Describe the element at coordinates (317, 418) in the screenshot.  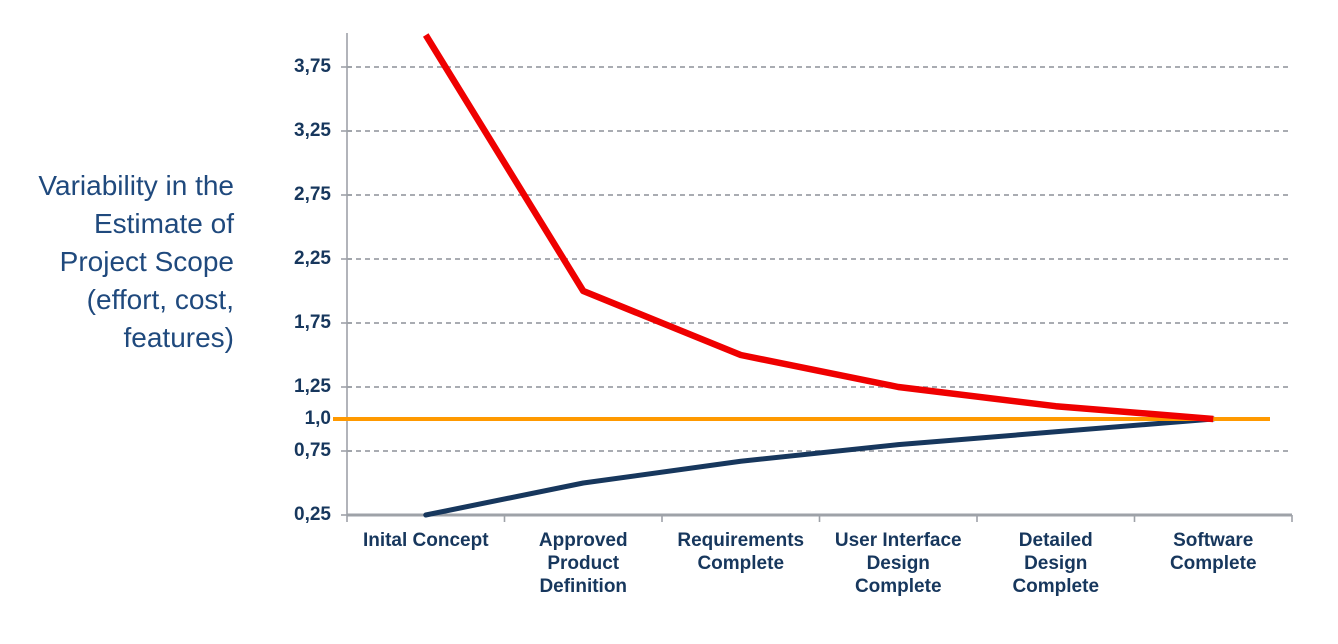
I see `y-tick-label: 1,0` at that location.